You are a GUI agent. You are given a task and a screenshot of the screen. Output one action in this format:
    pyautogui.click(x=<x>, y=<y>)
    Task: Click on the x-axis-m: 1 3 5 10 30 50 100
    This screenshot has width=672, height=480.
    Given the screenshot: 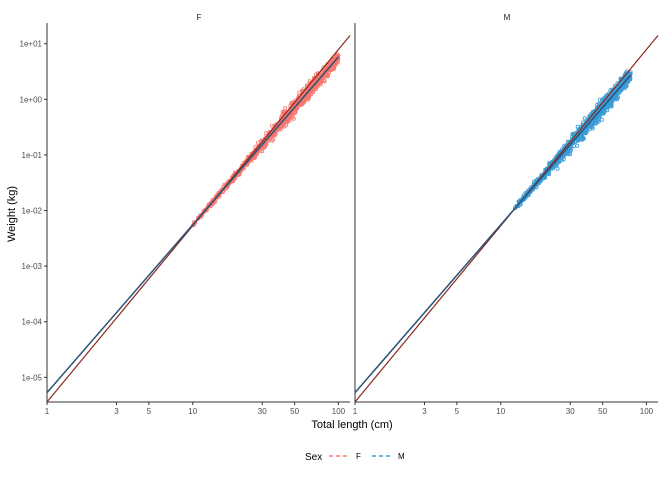 What is the action you would take?
    pyautogui.click(x=503, y=409)
    